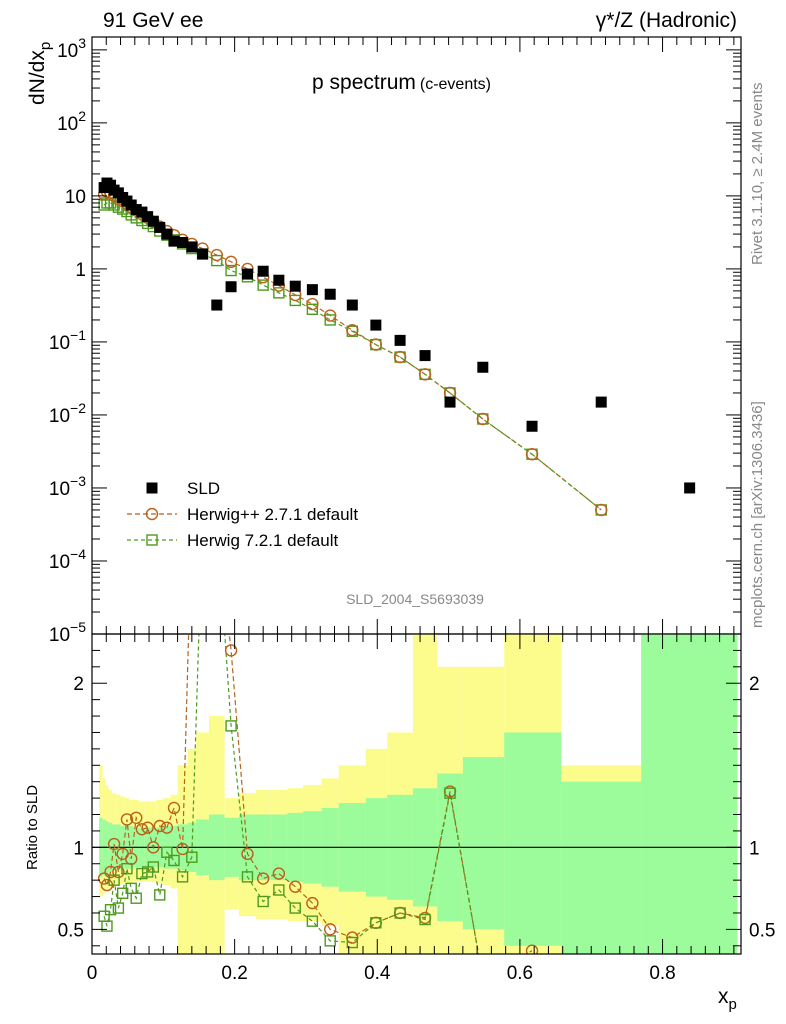 This screenshot has width=786, height=1024. What do you see at coordinates (78, 481) in the screenshot?
I see `main-y-tick-exponent: −3` at bounding box center [78, 481].